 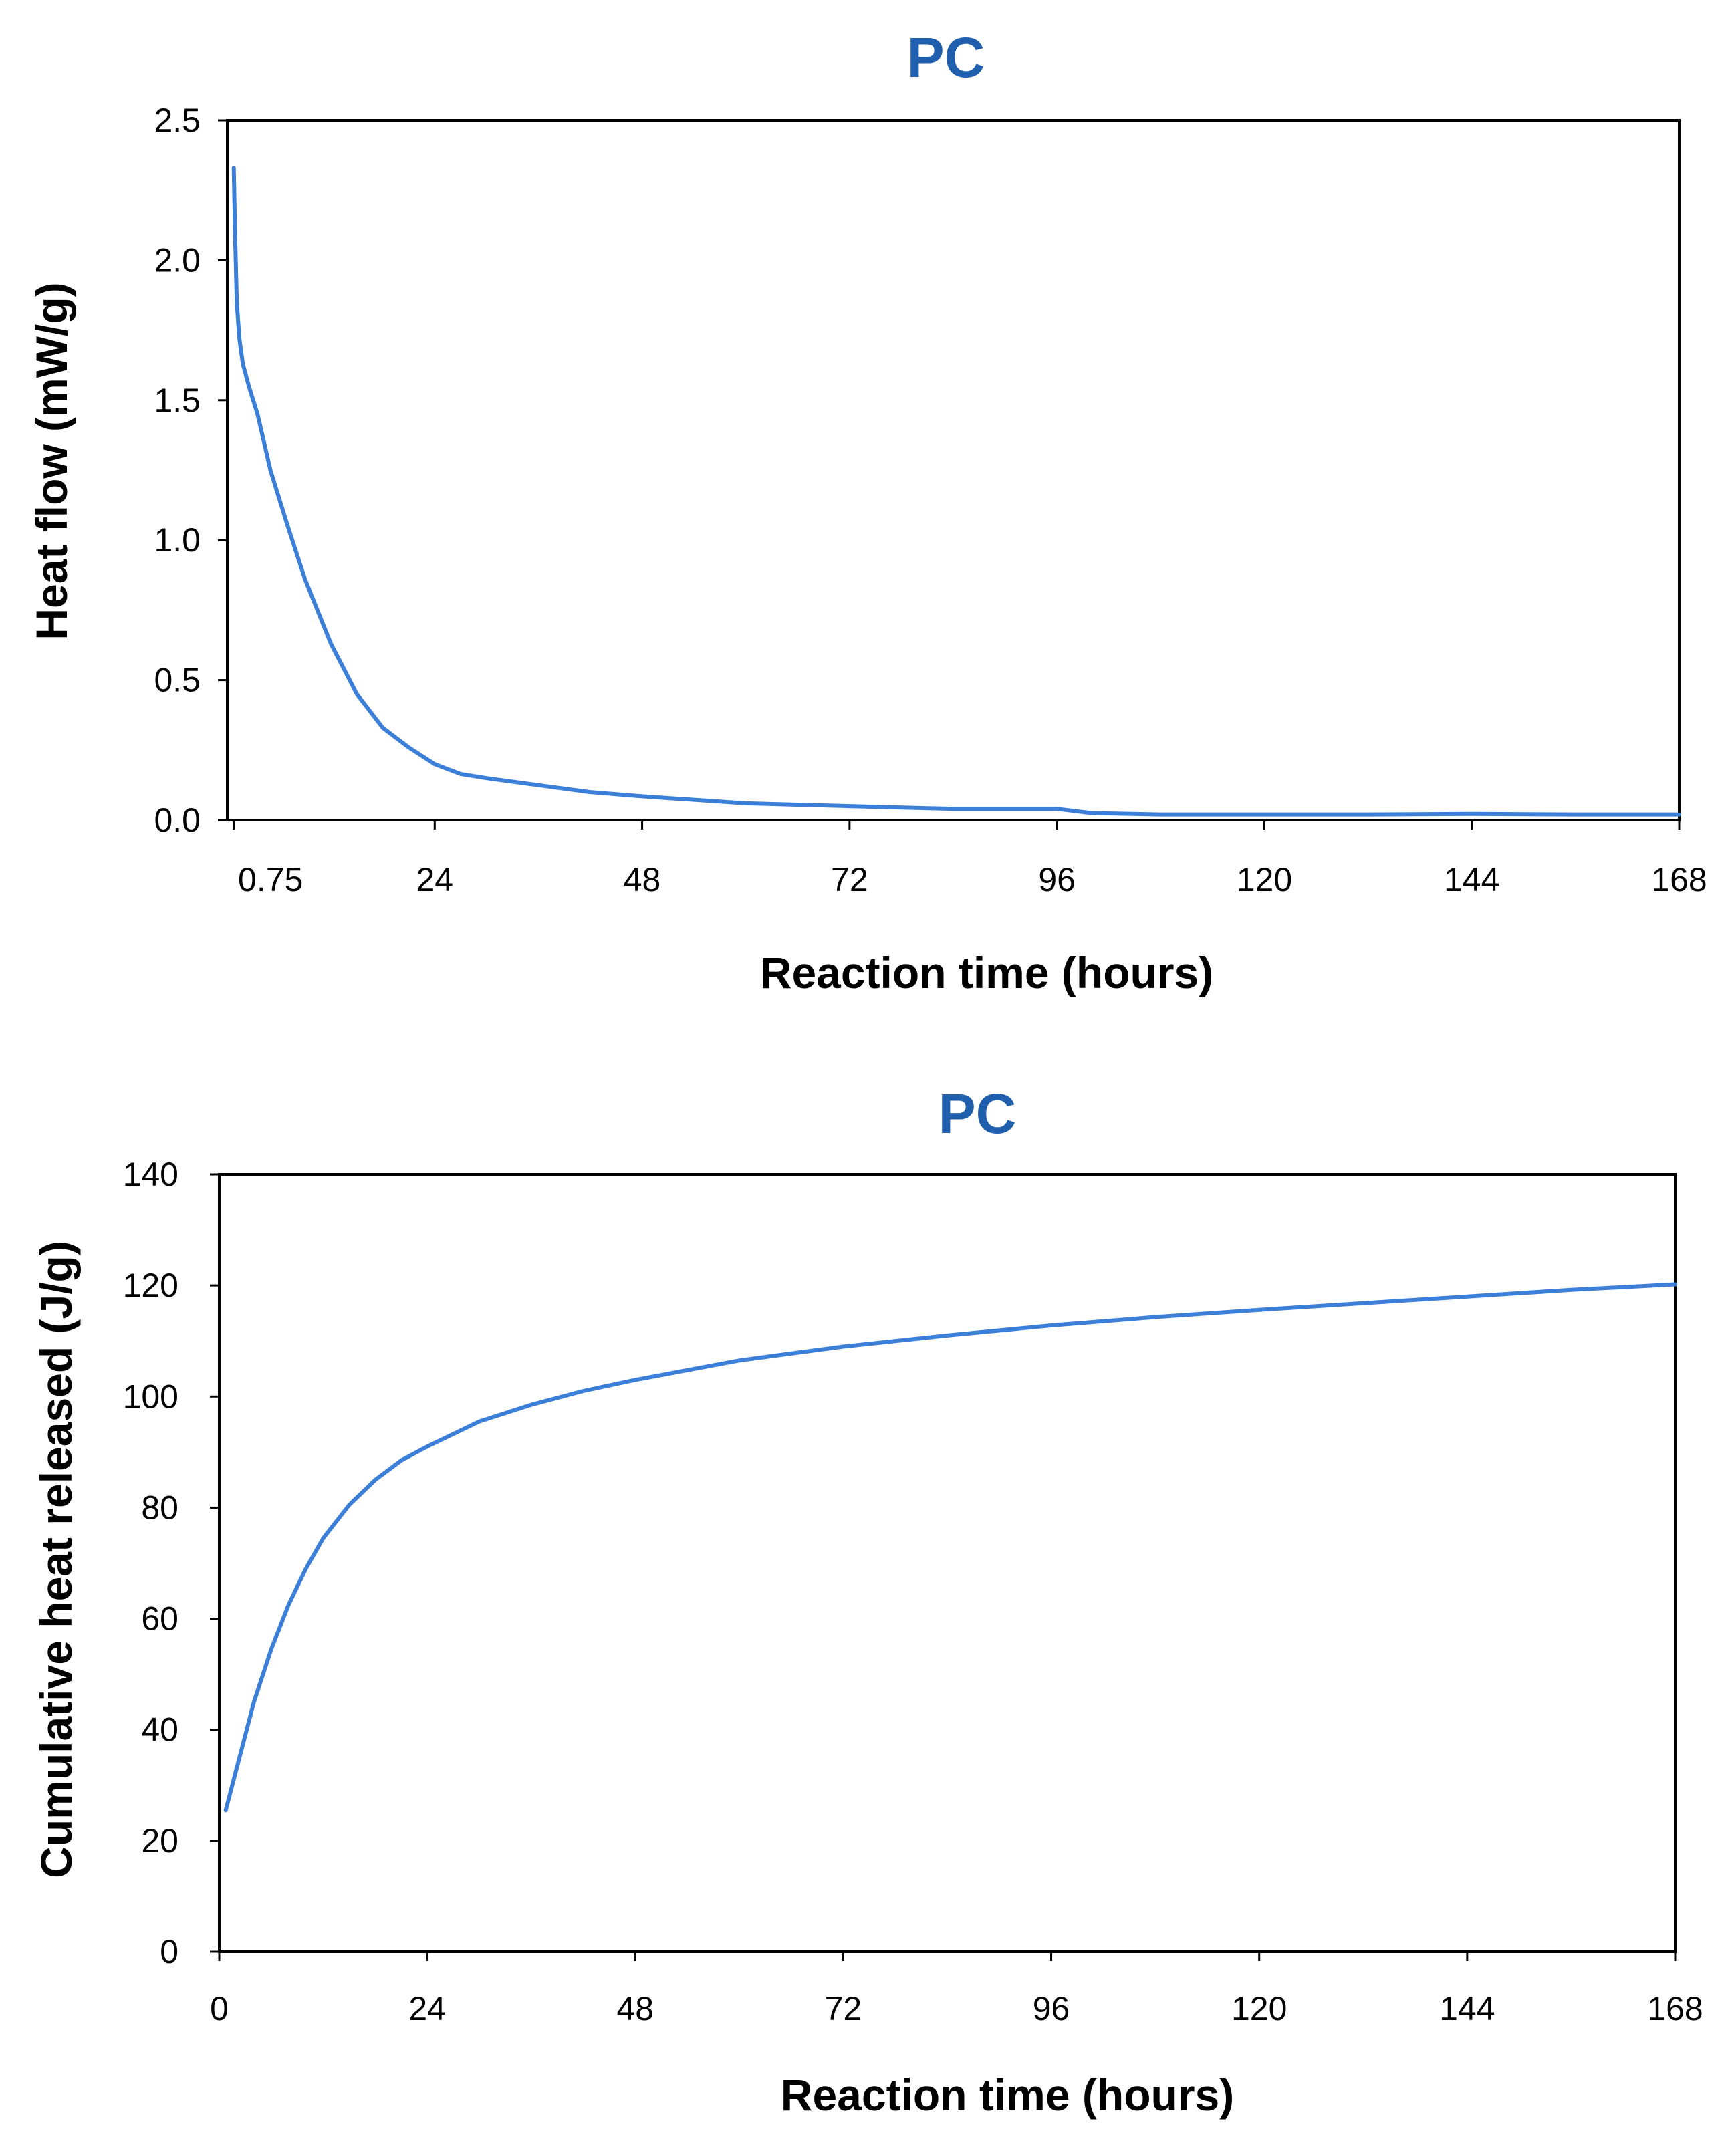 What do you see at coordinates (51, 461) in the screenshot?
I see `y-axis-title: Heat flow (mW/g)` at bounding box center [51, 461].